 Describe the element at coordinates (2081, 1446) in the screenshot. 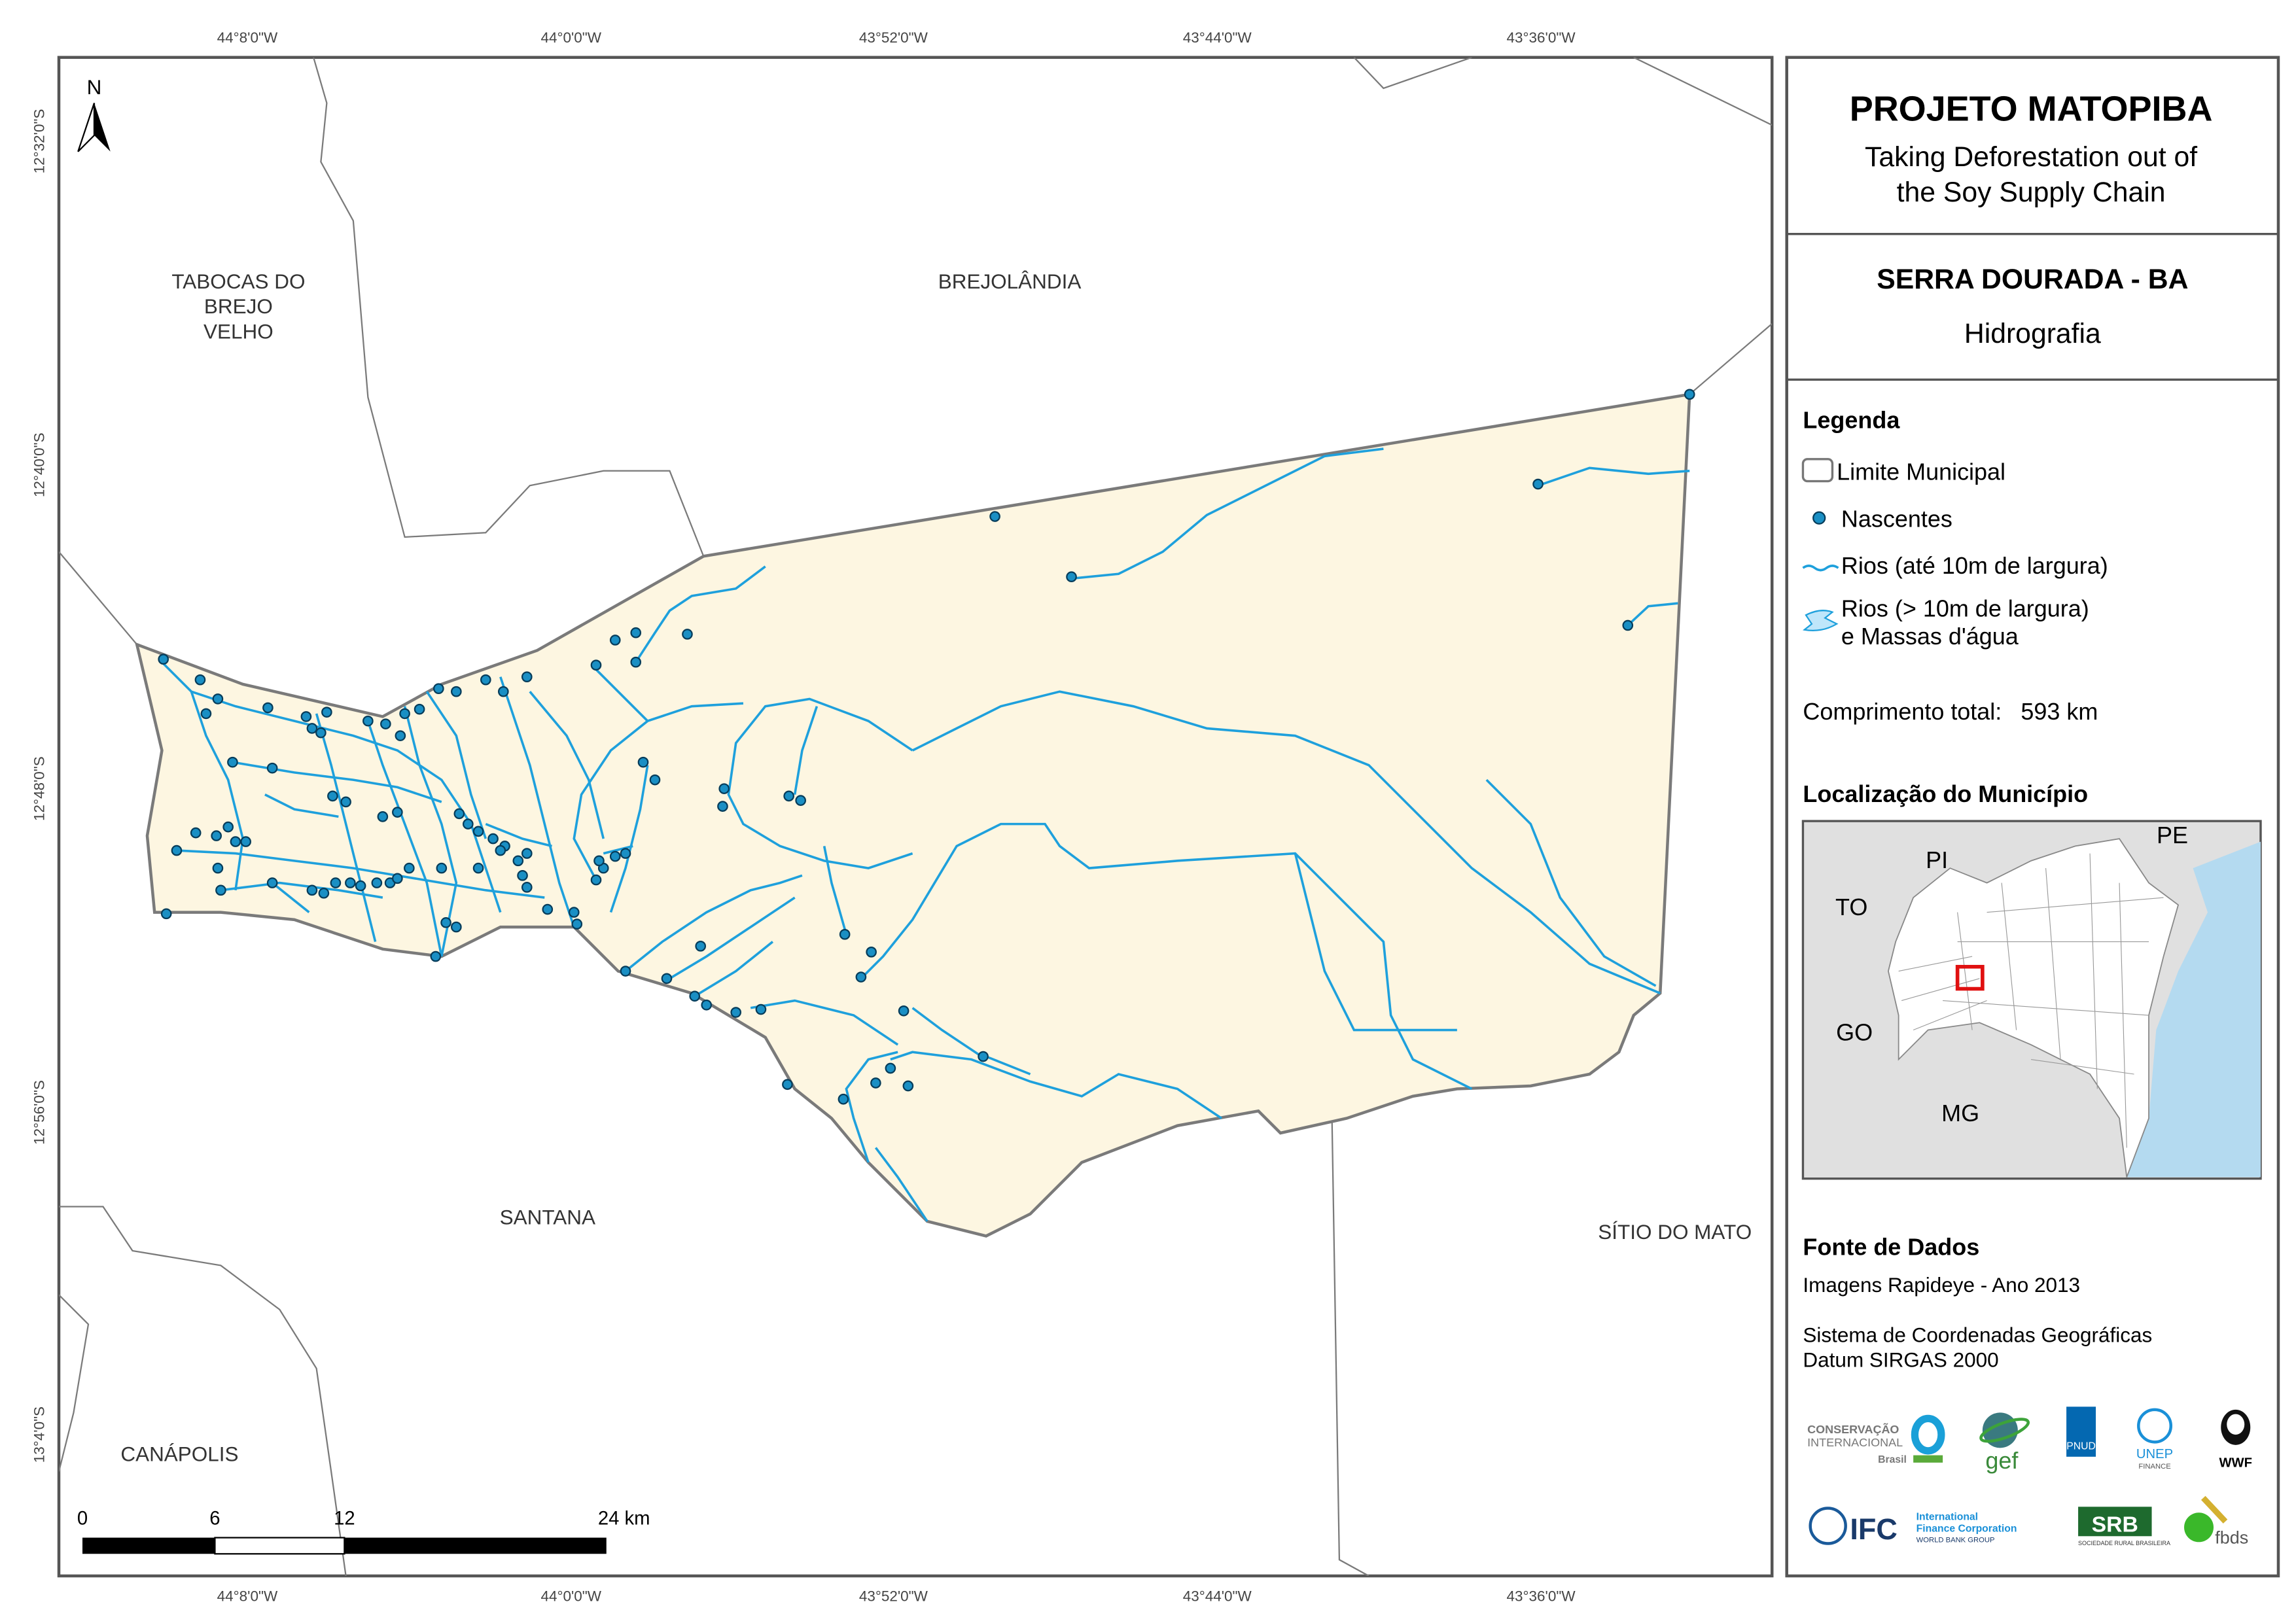

I see `svg-text: PNUD` at that location.